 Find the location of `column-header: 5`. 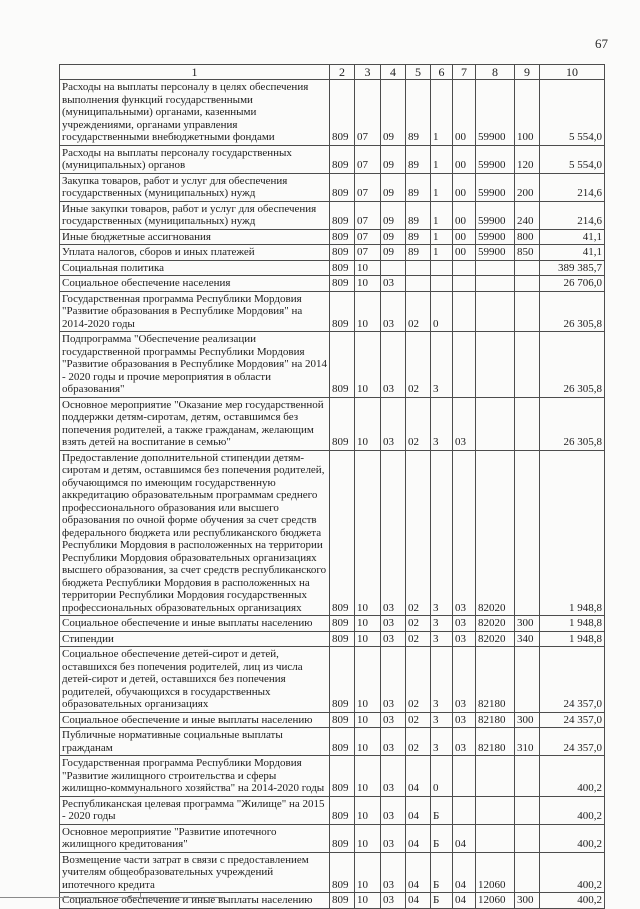

column-header: 5 is located at coordinates (418, 72).